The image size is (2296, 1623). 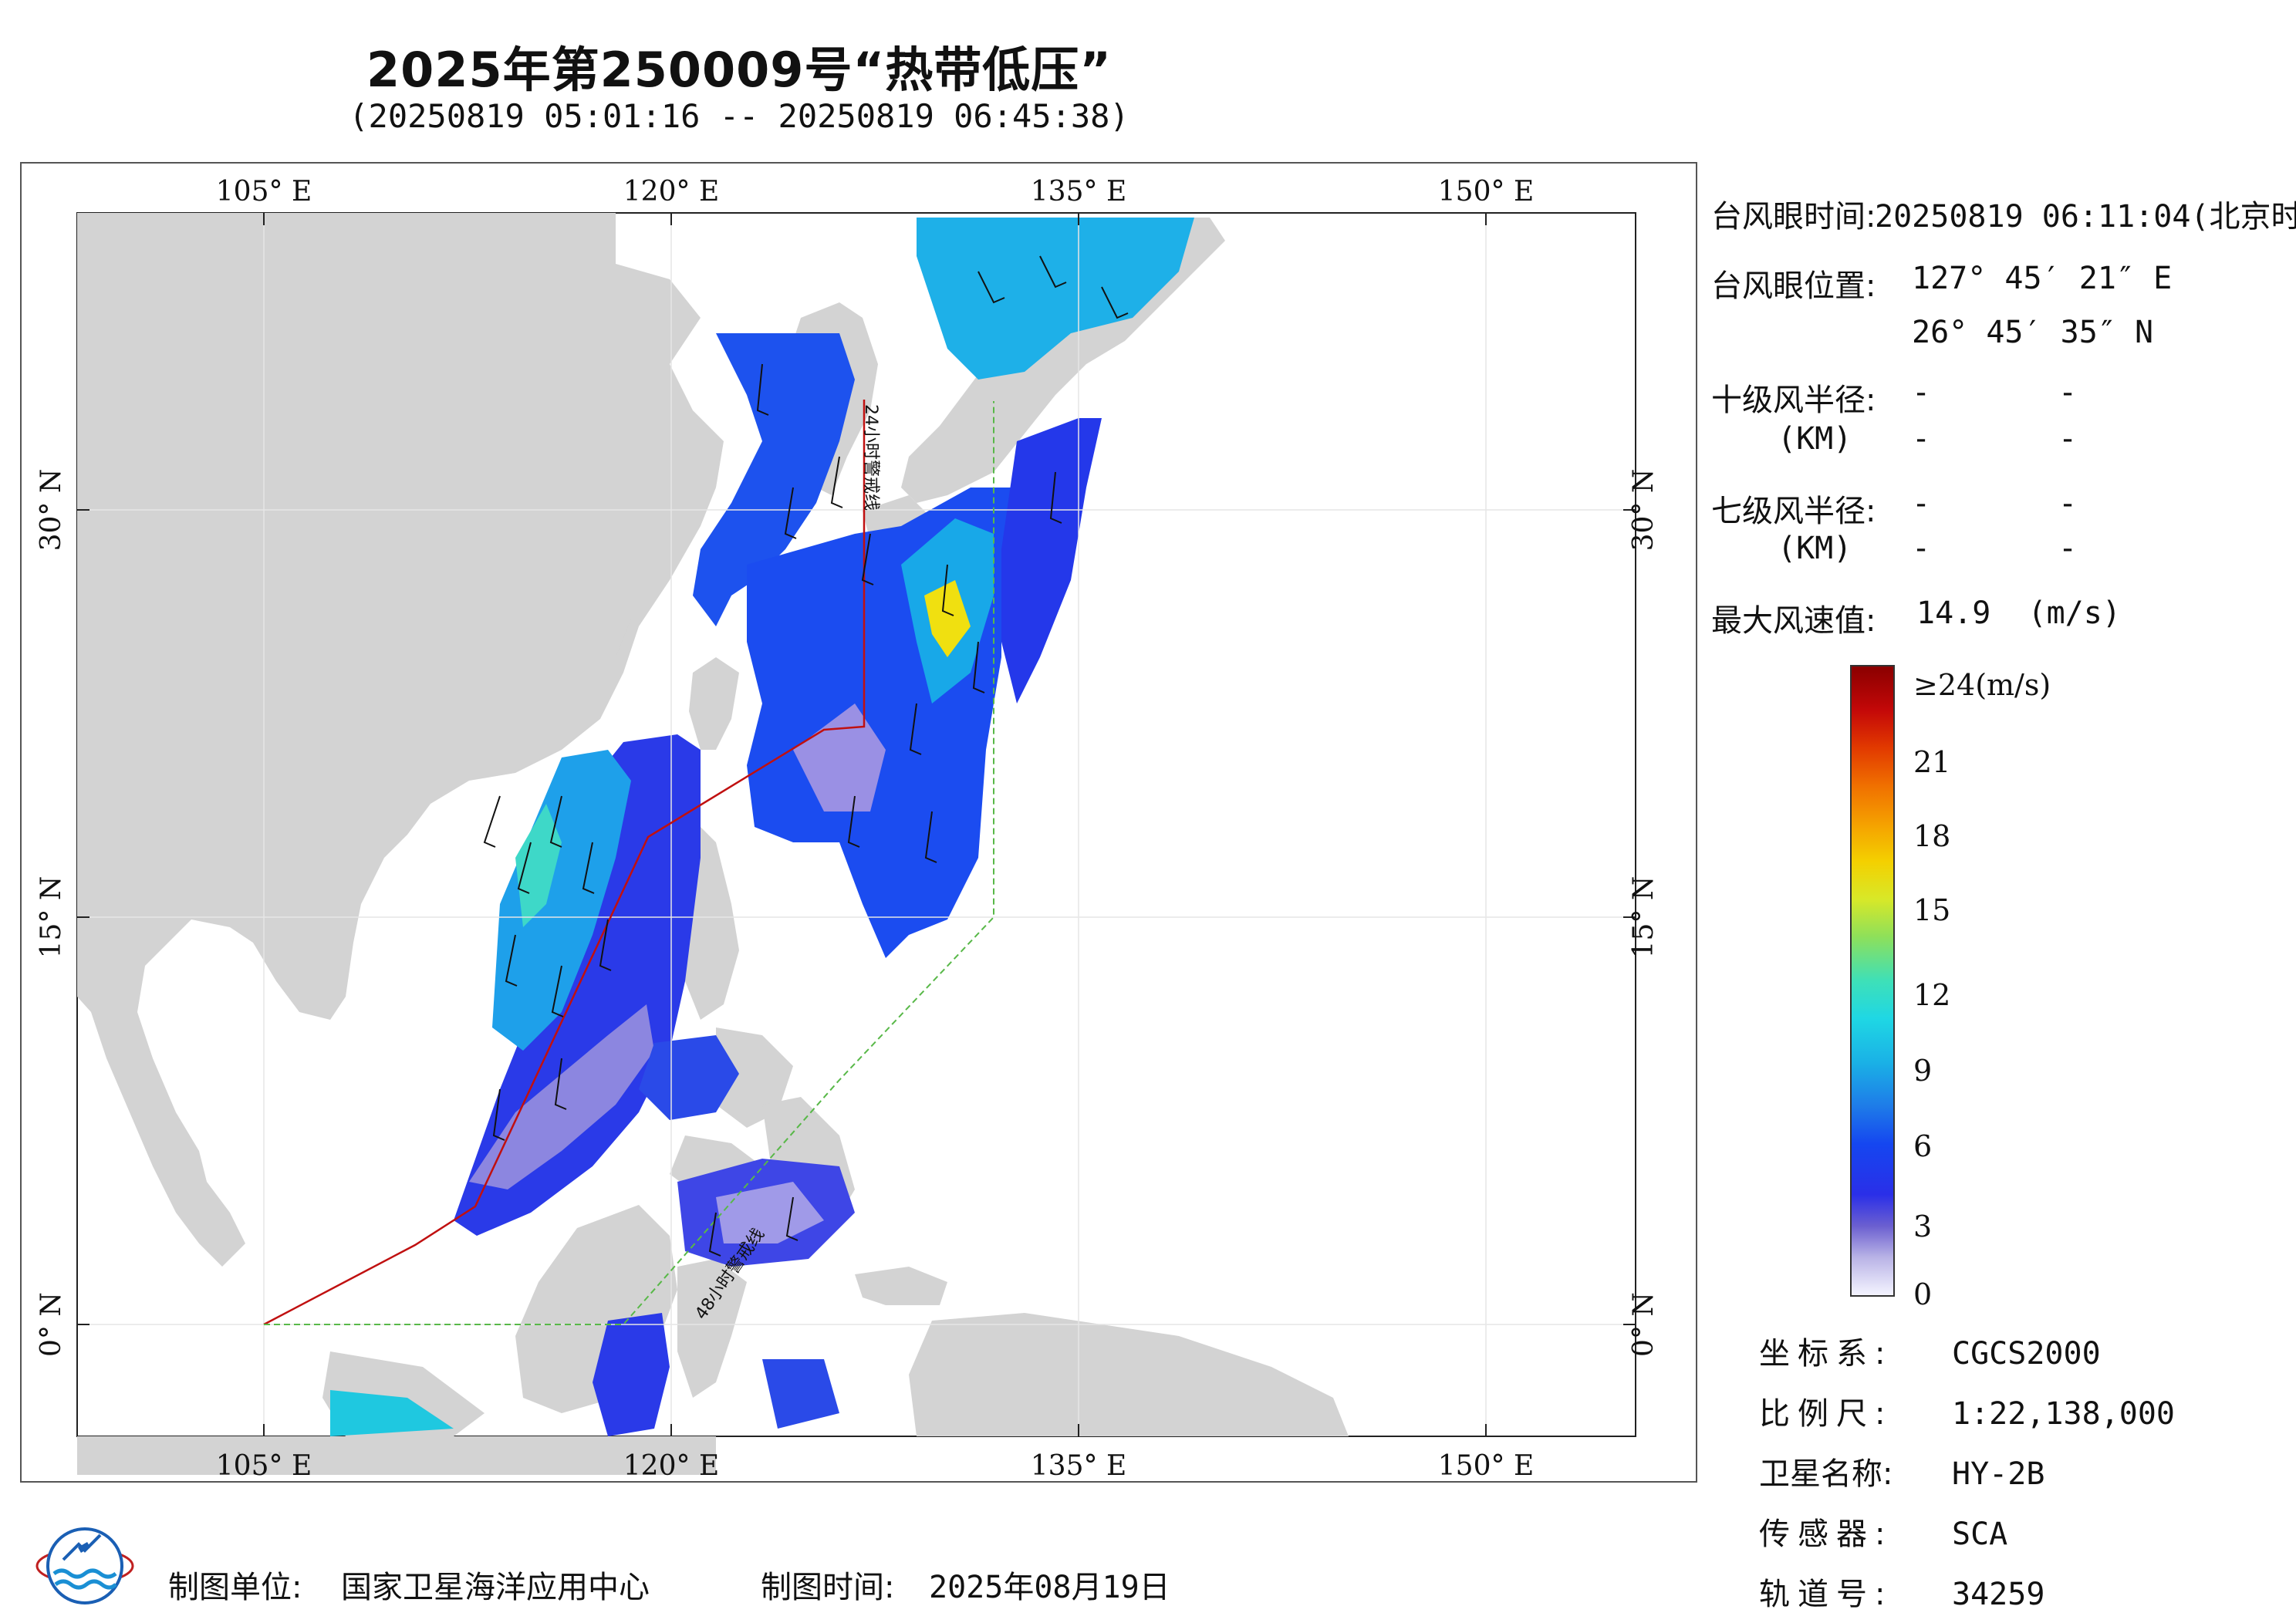 I want to click on warning-24h-label: 24小时警戒线, so click(x=870, y=457).